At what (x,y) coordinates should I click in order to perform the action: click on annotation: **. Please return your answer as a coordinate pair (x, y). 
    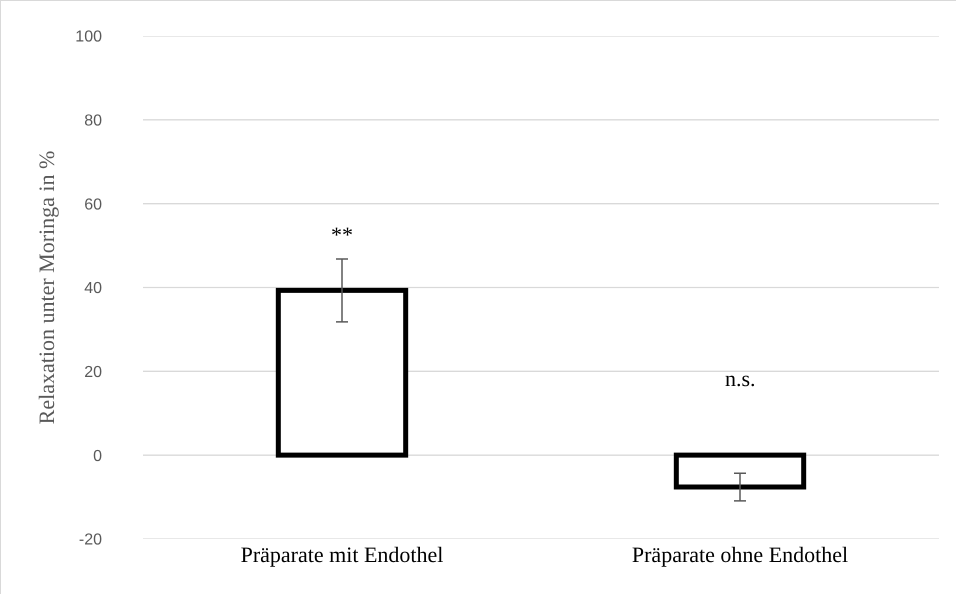
    Looking at the image, I should click on (342, 234).